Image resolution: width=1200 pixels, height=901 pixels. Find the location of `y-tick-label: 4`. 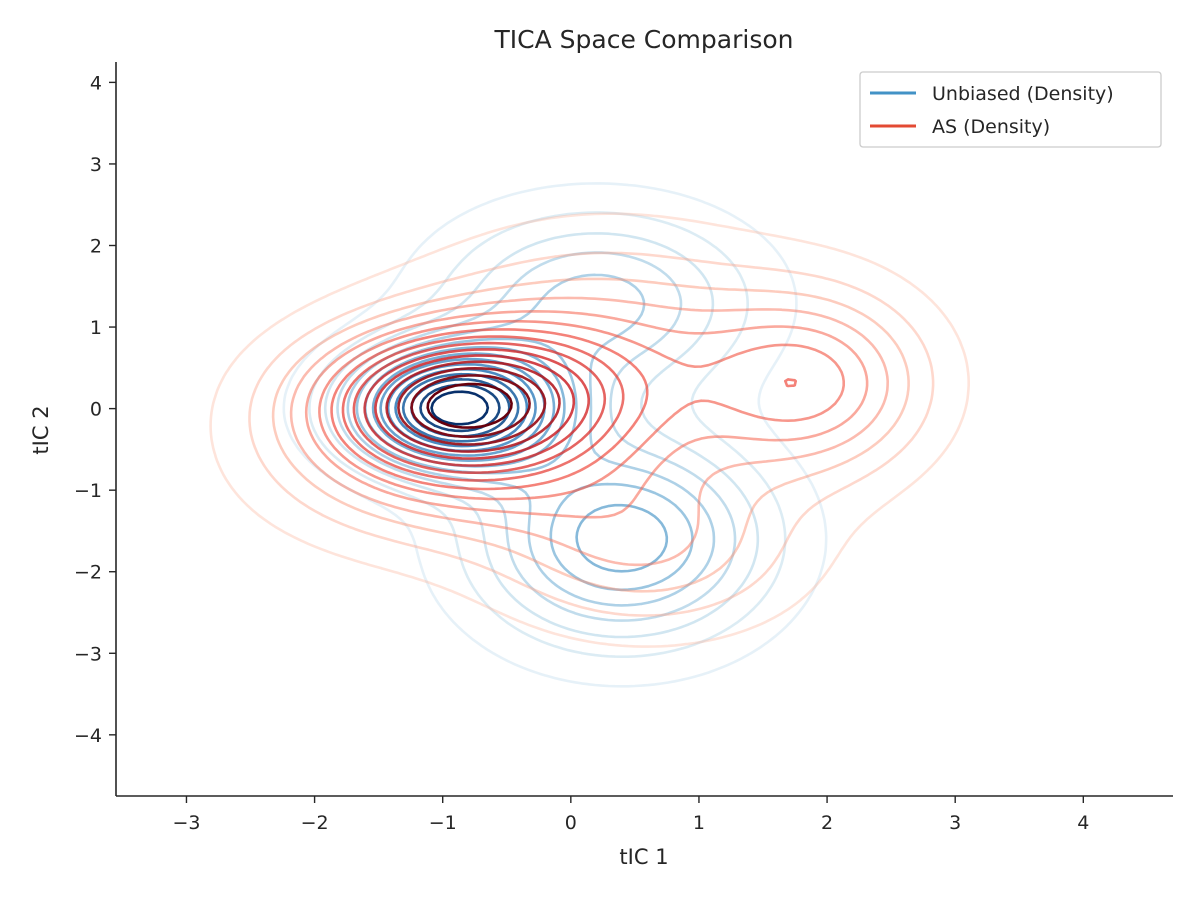

y-tick-label: 4 is located at coordinates (96, 83).